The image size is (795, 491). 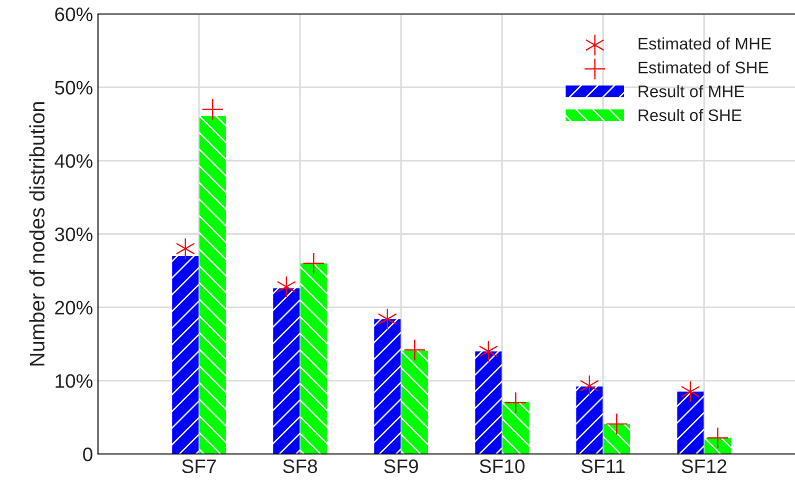 What do you see at coordinates (704, 466) in the screenshot?
I see `x-tick-label: SF12` at bounding box center [704, 466].